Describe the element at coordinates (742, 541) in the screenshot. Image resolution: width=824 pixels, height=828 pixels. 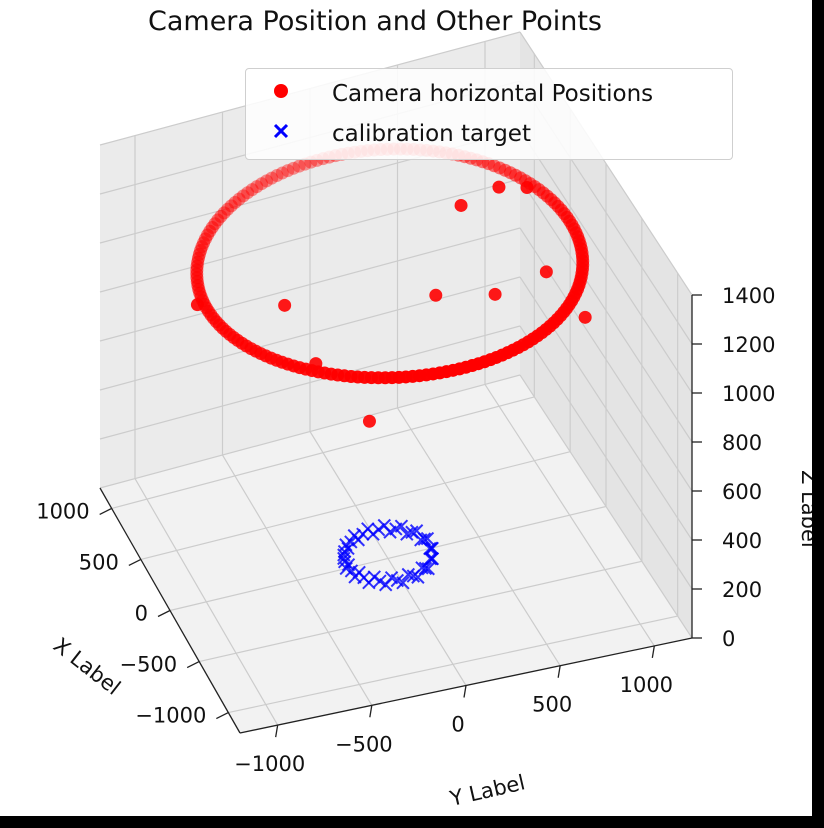
I see `z-tick-label: 400` at that location.